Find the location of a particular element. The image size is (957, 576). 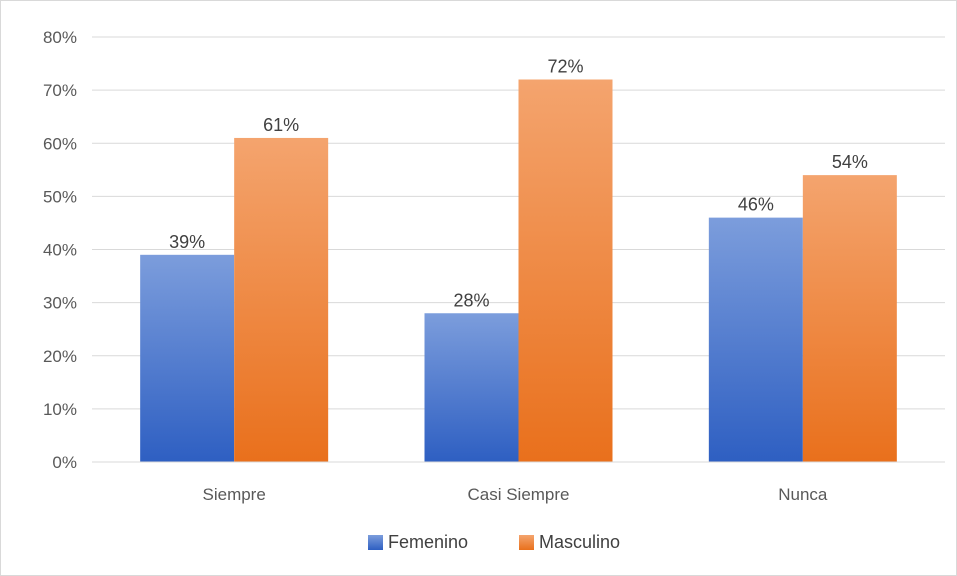

data-label: 54% is located at coordinates (850, 162).